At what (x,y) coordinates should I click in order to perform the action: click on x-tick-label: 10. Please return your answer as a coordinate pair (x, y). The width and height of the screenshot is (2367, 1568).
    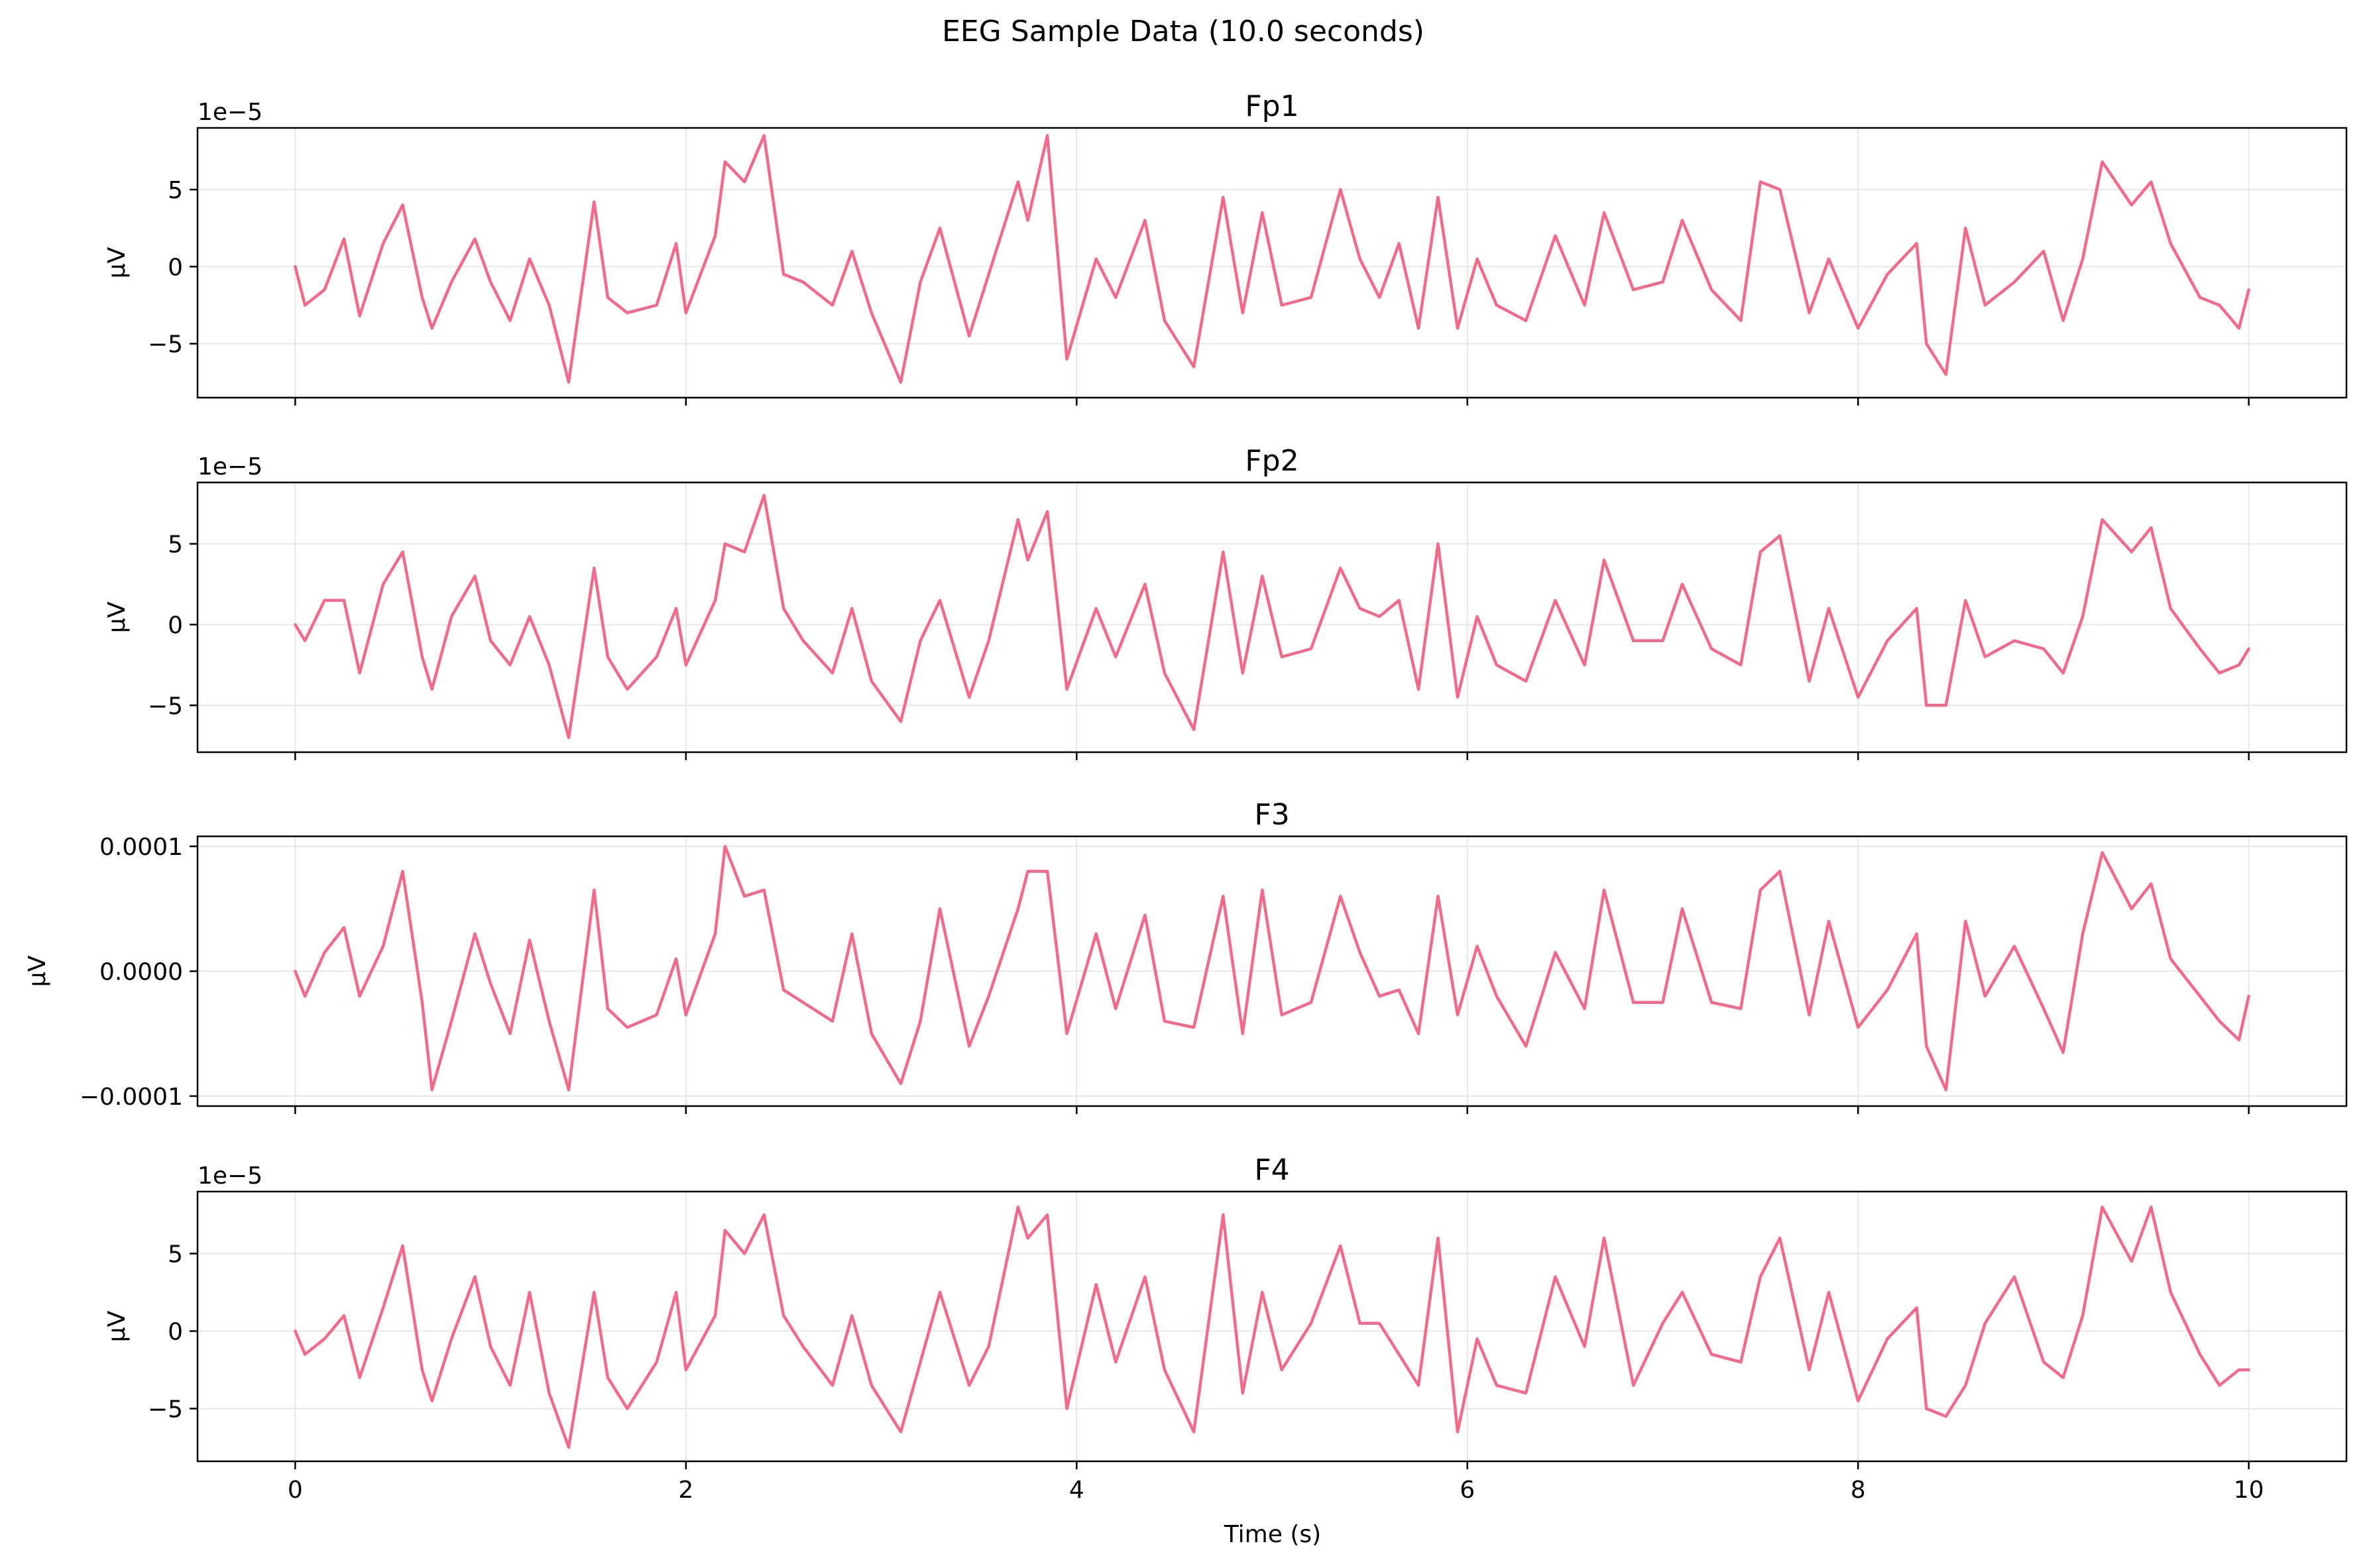
    Looking at the image, I should click on (2249, 1491).